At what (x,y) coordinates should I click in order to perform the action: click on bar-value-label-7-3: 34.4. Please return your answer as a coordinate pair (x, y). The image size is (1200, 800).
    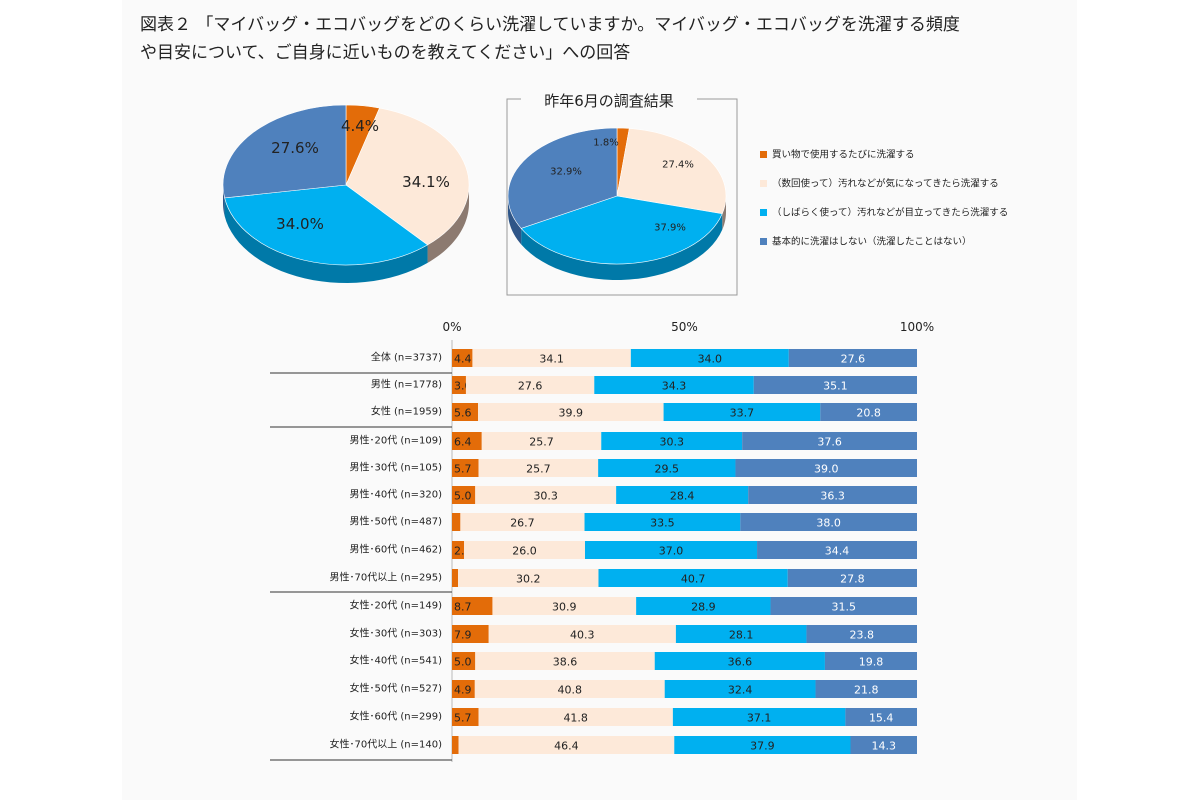
    Looking at the image, I should click on (837, 551).